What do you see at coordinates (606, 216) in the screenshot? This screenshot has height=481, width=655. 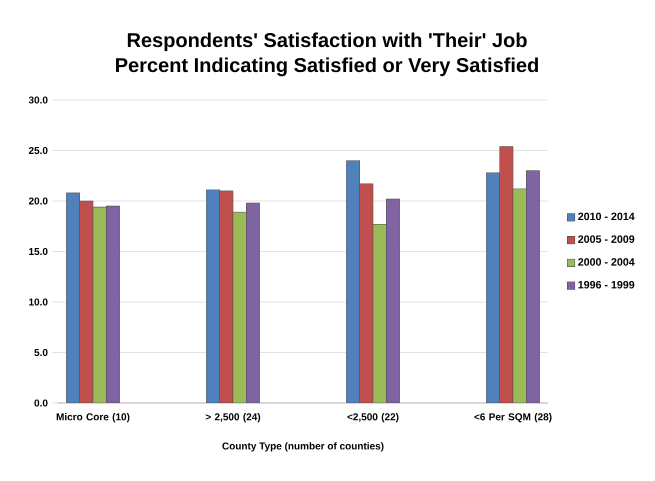 I see `legend-label: 2010 - 2014` at bounding box center [606, 216].